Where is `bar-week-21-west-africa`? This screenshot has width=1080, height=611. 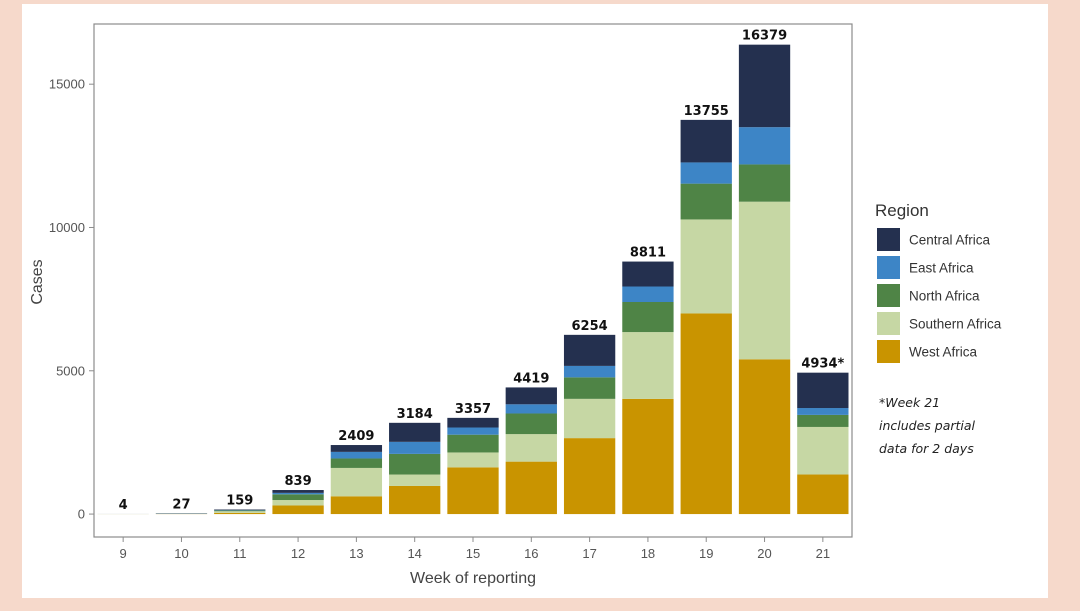
bar-week-21-west-africa is located at coordinates (823, 494).